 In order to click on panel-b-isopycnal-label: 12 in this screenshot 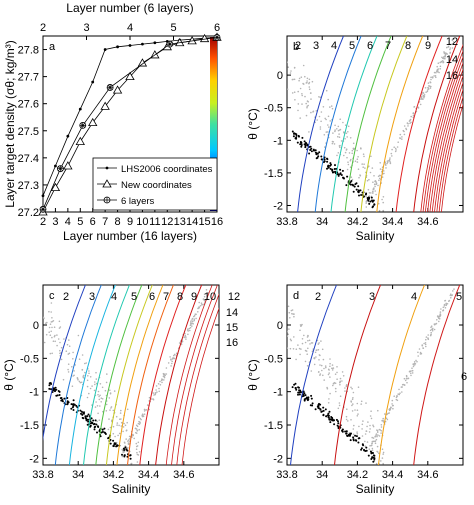, I will do `click(452, 42)`.